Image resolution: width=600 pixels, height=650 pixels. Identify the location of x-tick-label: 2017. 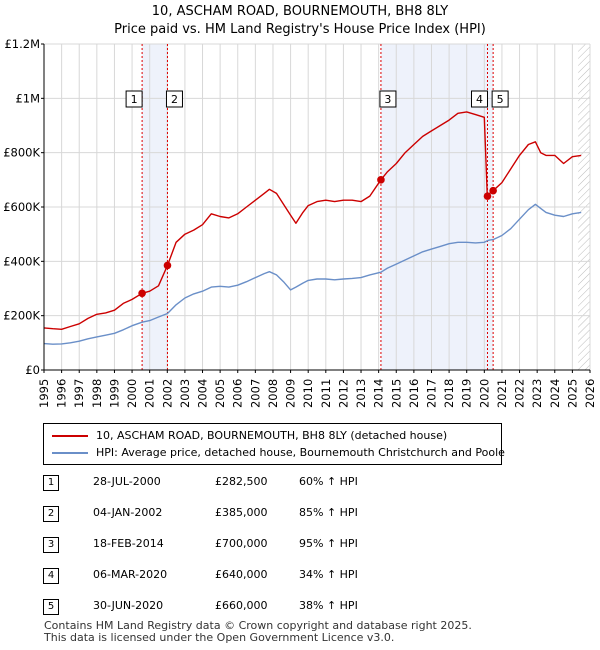
(431, 393).